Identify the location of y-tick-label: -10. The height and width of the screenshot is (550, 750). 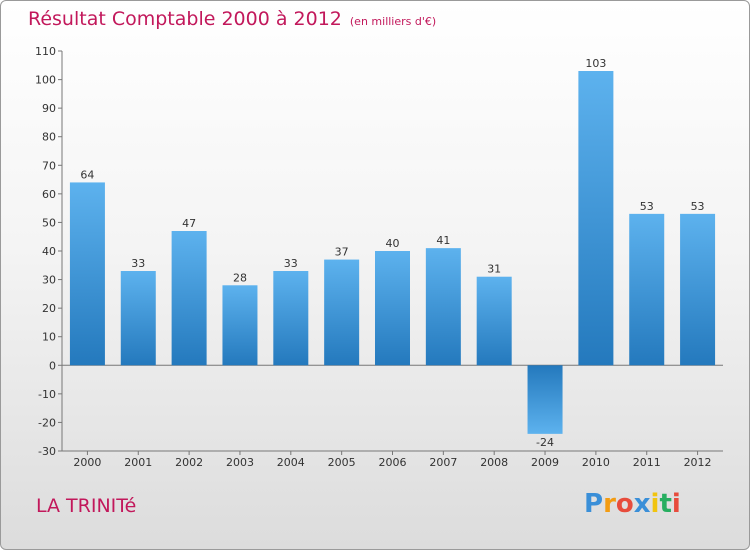
(47, 394).